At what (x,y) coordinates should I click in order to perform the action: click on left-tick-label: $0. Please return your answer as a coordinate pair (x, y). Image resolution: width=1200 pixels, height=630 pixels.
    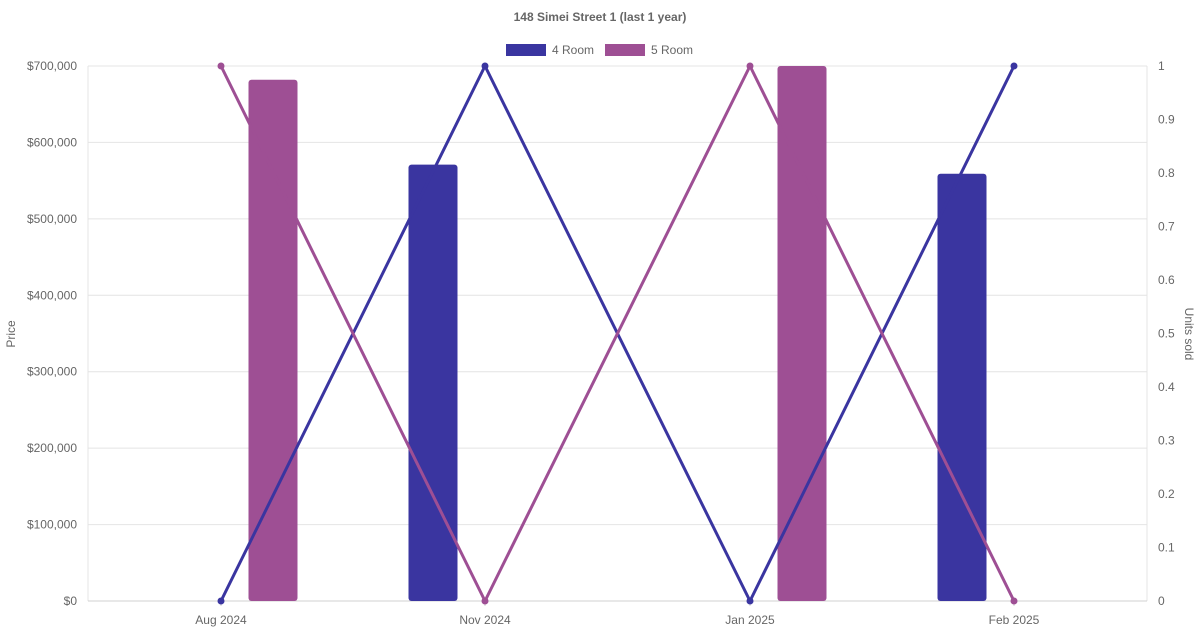
    Looking at the image, I should click on (71, 601).